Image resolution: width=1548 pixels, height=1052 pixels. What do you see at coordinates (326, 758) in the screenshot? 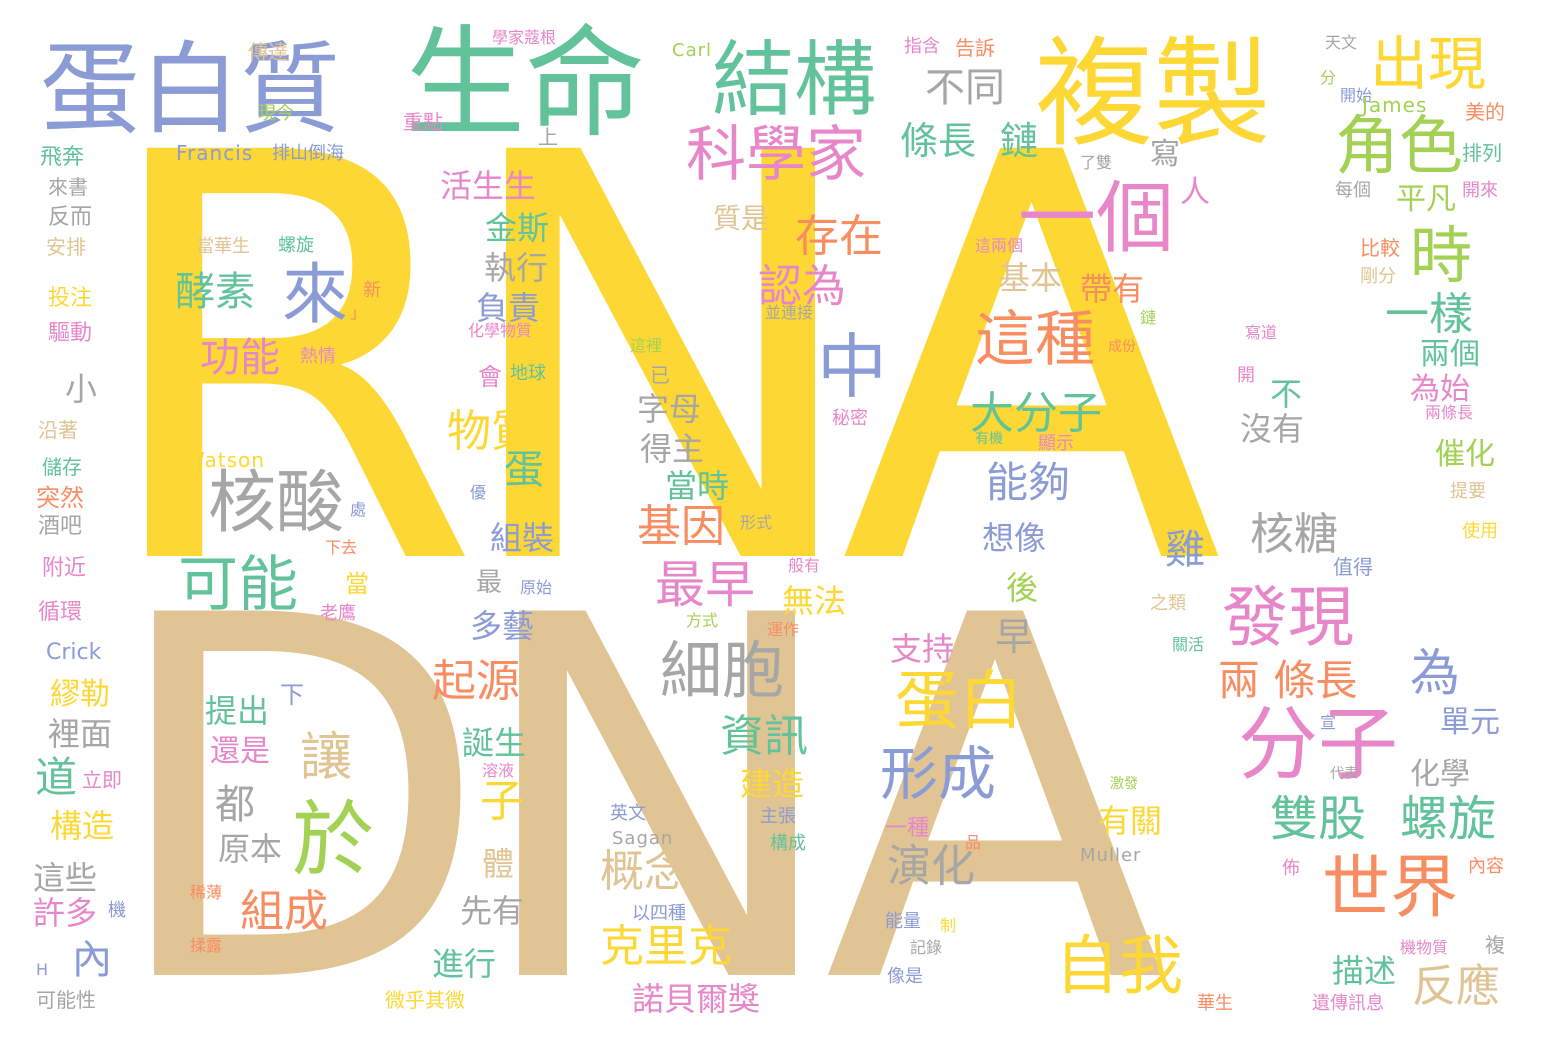
I see `word-rang: 讓` at bounding box center [326, 758].